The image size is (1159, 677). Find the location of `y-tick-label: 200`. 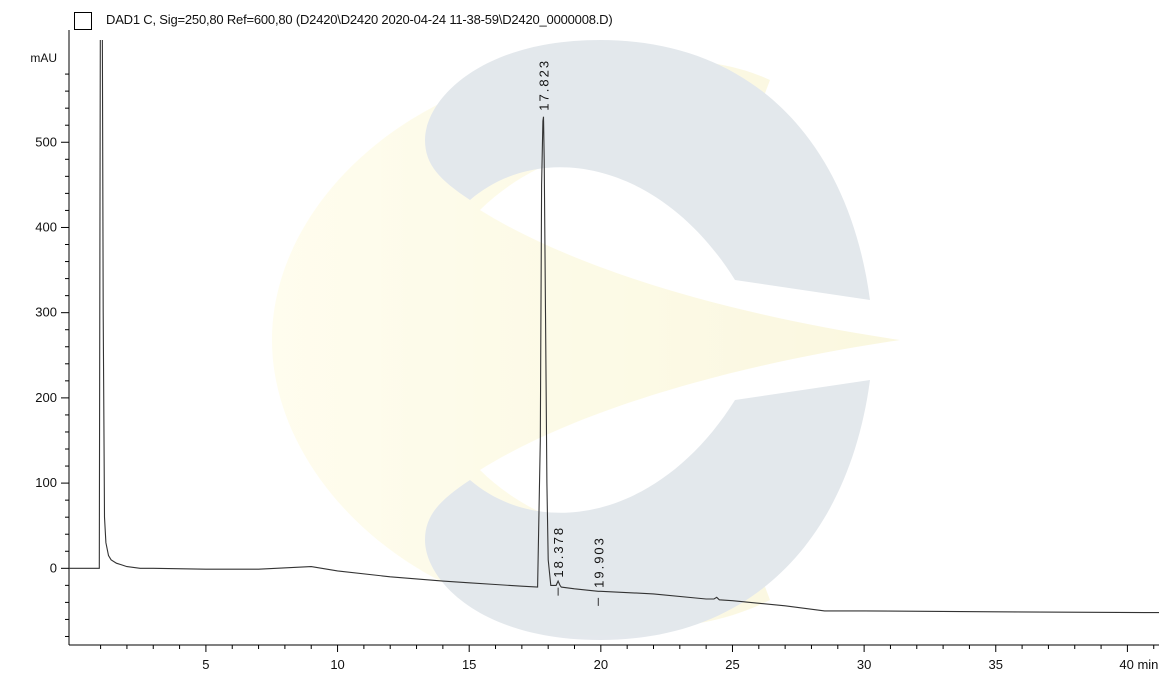

y-tick-label: 200 is located at coordinates (46, 397).